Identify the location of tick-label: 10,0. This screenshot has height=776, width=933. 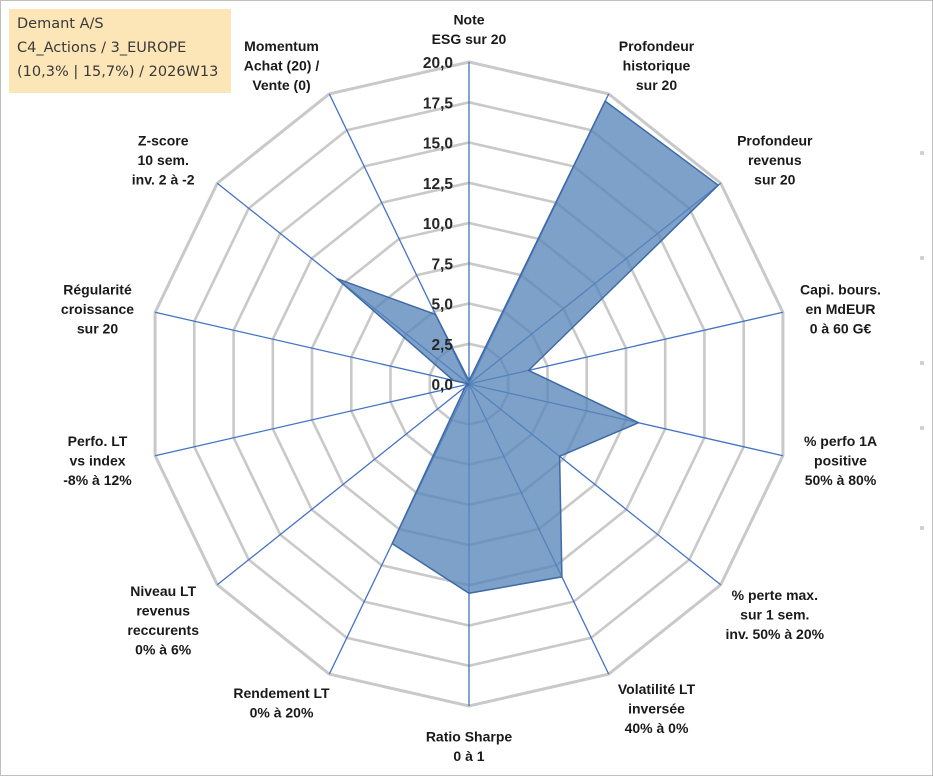
(438, 224).